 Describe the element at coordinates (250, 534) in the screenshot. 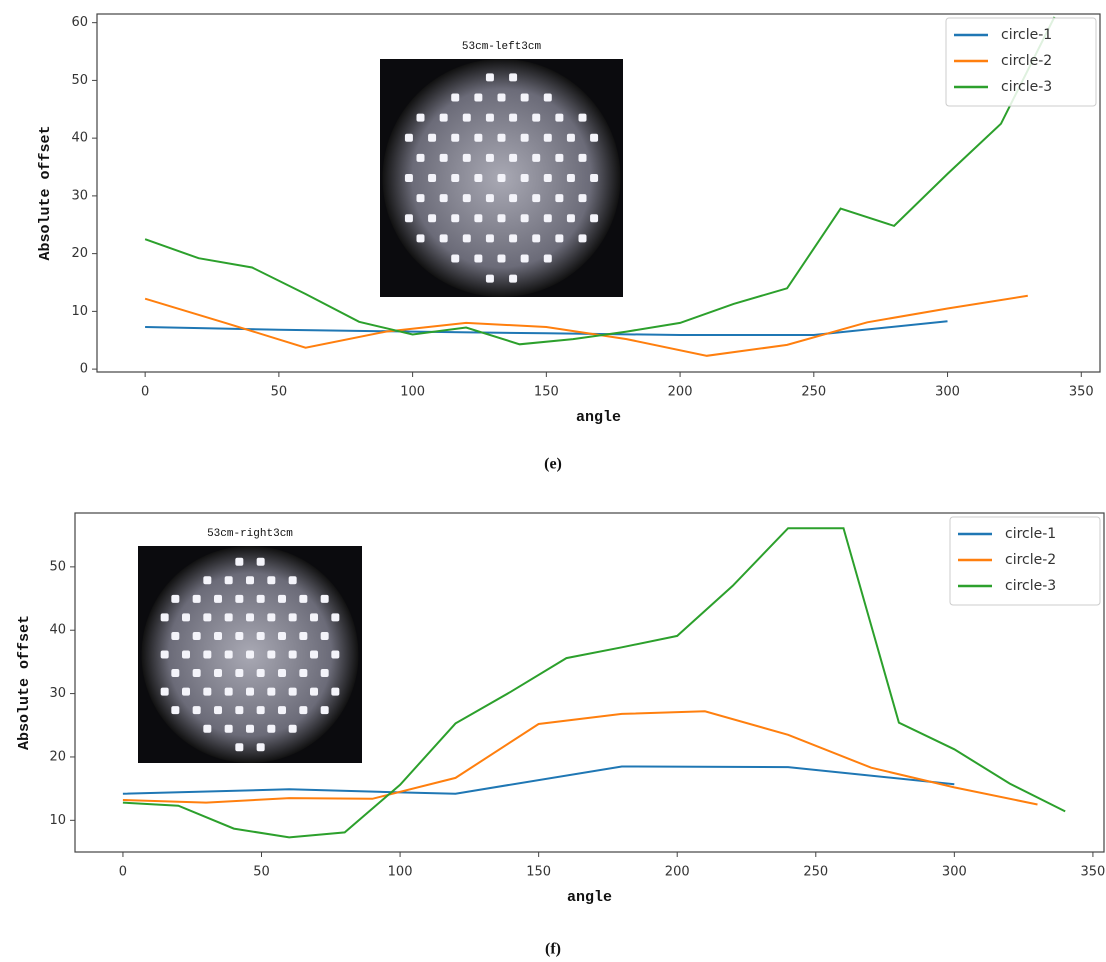

I see `inset-title: 53cm-right3cm` at that location.